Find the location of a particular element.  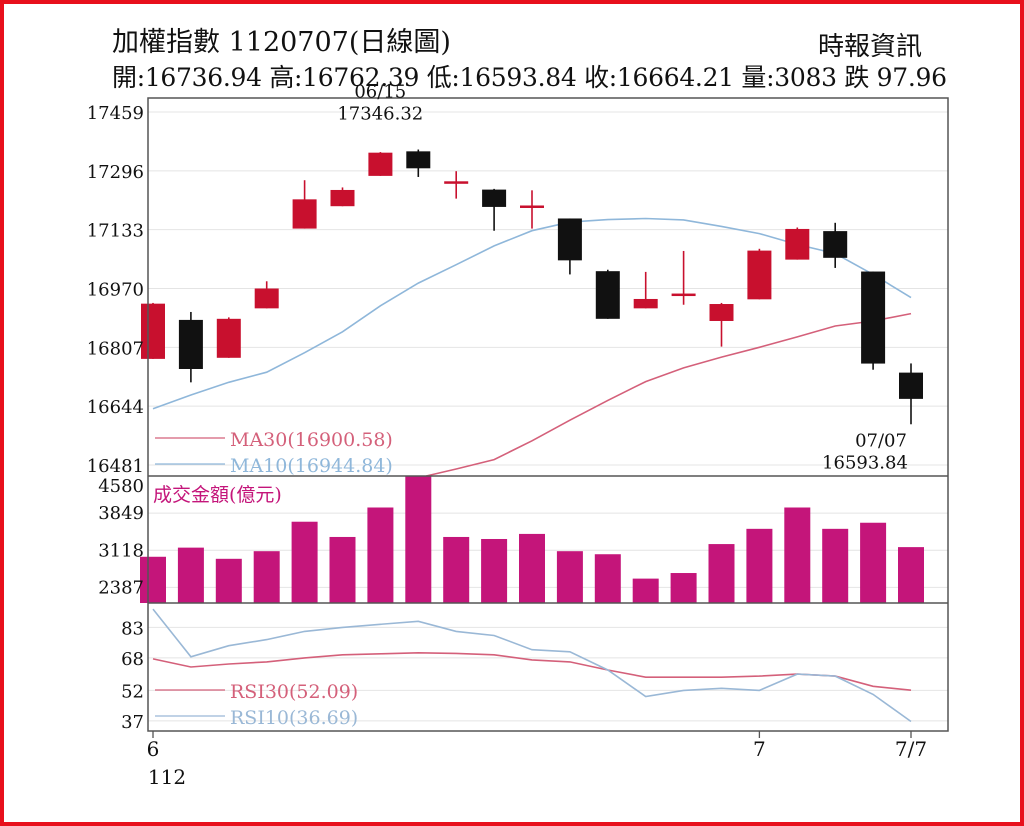

volume-panel is located at coordinates (532, 539).